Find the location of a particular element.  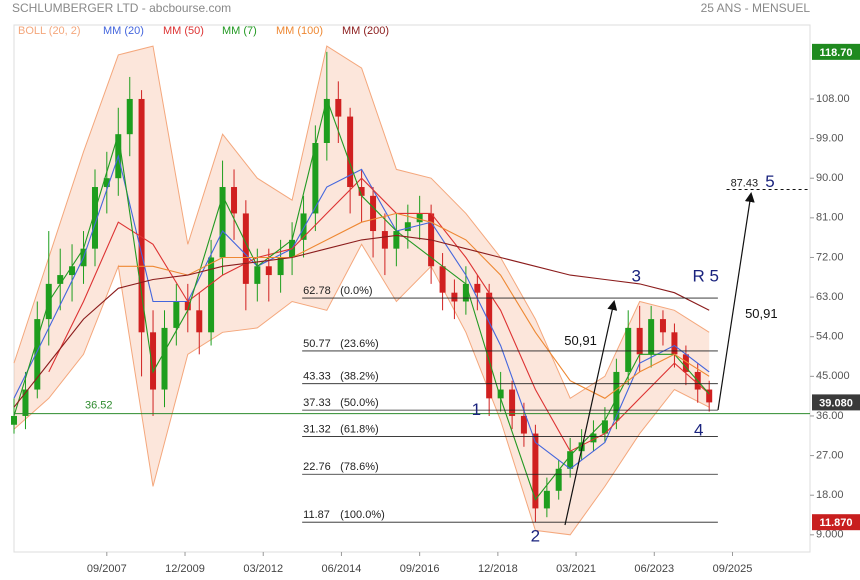

chart-subtitle: 25 ANS - MENSUEL is located at coordinates (756, 8).